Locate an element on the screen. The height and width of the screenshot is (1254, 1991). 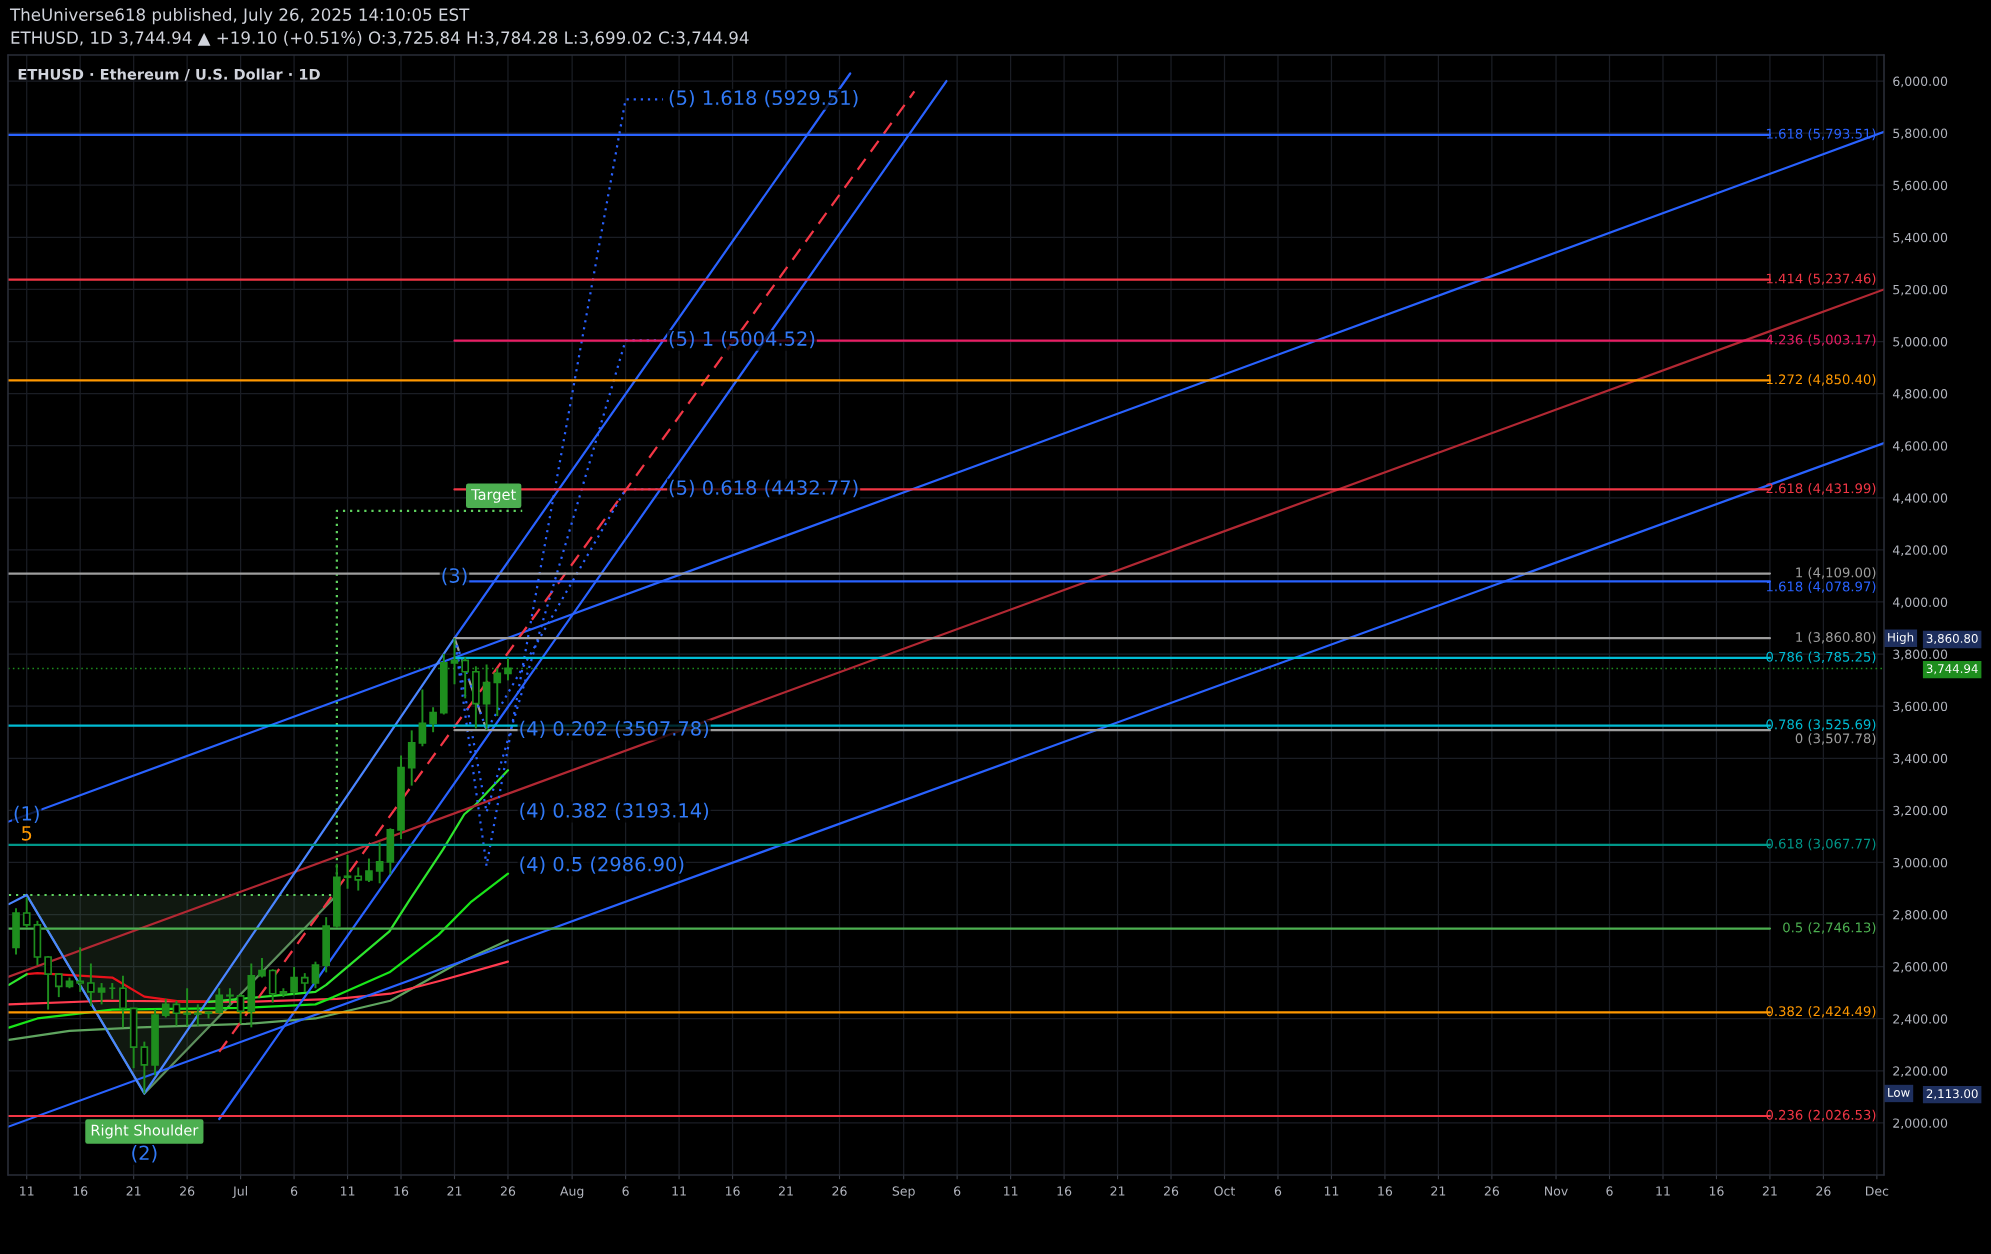
annotation: (4) 0.382 (3193.14) is located at coordinates (614, 811).